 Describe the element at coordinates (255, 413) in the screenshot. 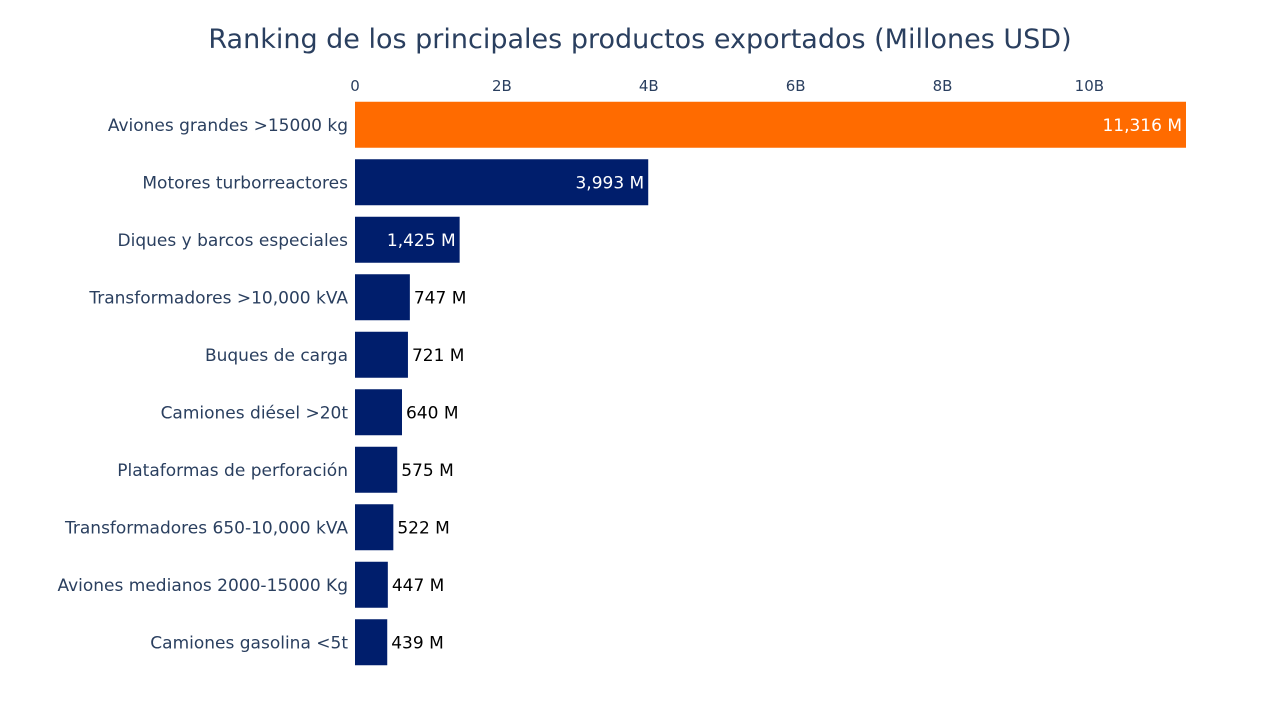

I see `category-label: Camiones diésel >20t` at that location.